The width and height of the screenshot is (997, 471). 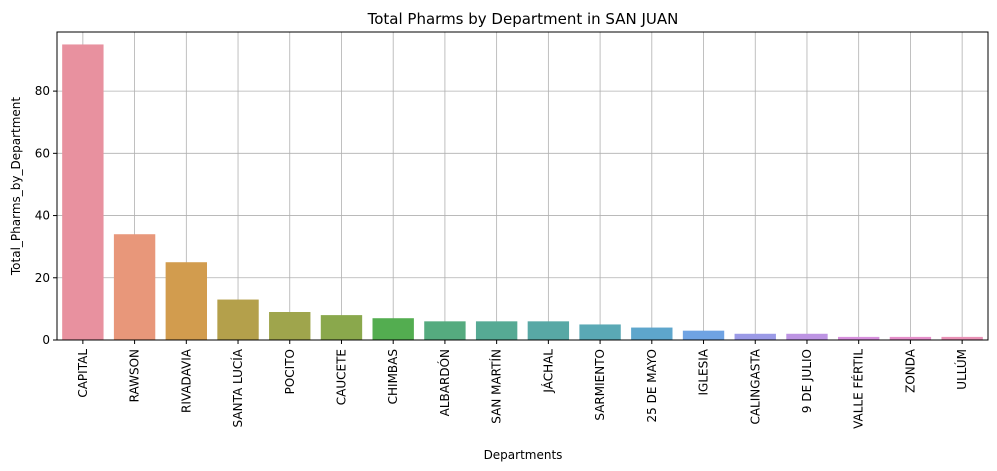 What do you see at coordinates (42, 278) in the screenshot?
I see `y-tick-label: 20` at bounding box center [42, 278].